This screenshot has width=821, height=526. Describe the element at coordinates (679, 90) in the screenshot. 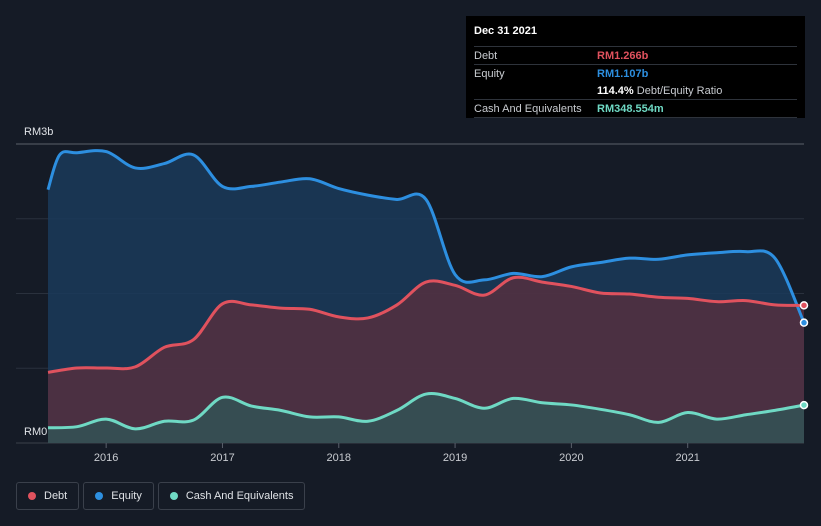

I see `tooltip-ratio-label: Debt/Equity Ratio` at that location.